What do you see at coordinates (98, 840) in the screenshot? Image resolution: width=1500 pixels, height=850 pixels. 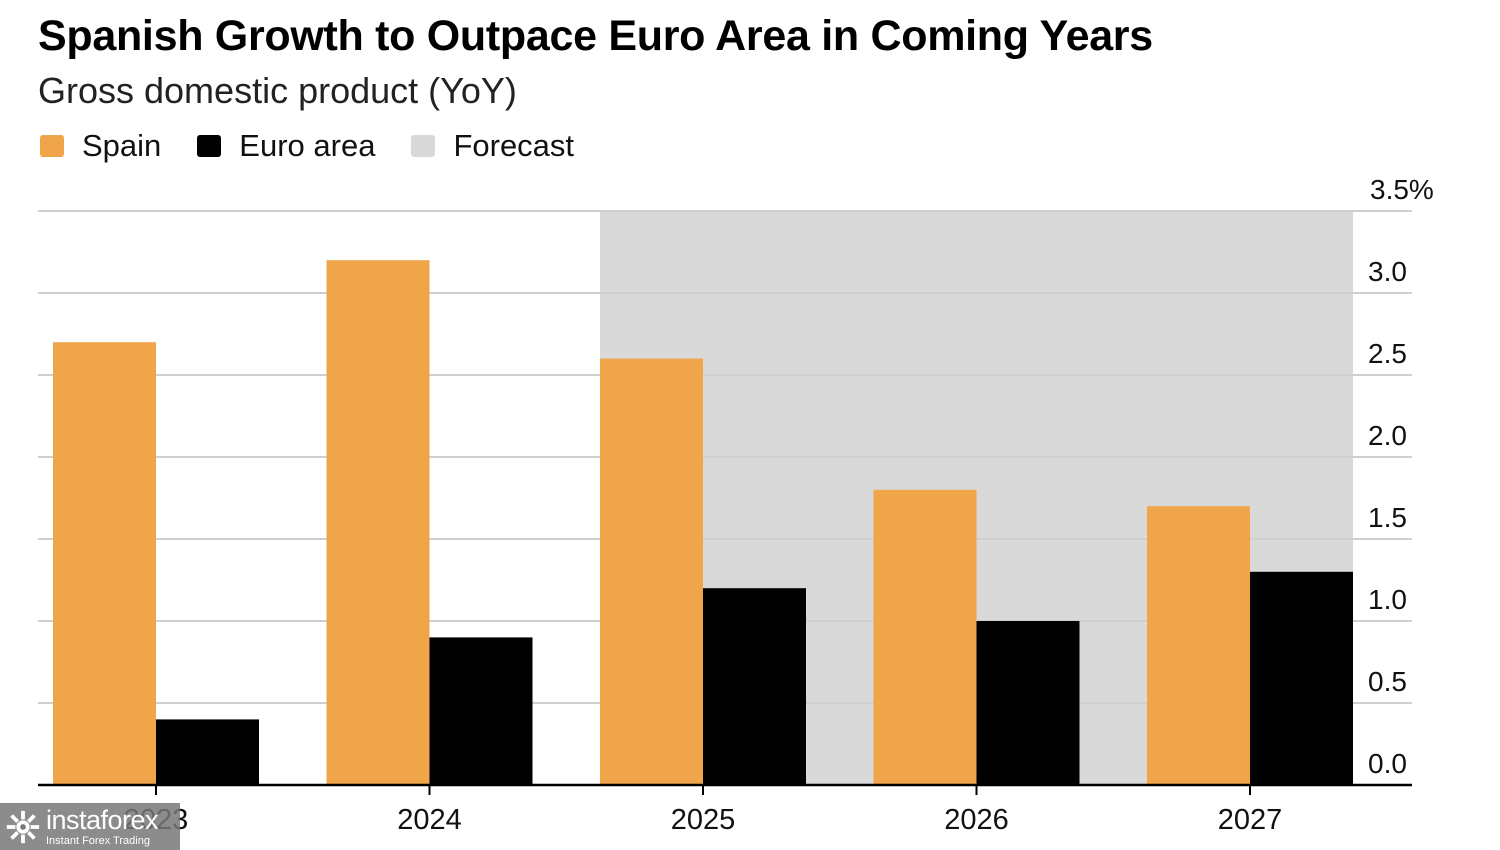 I see `watermark-tagline: Instant Forex Trading` at bounding box center [98, 840].